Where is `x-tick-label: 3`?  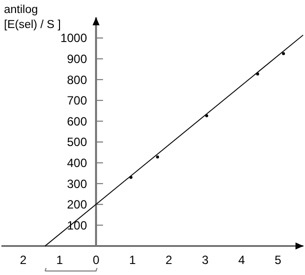 x-tick-label: 3 is located at coordinates (205, 260).